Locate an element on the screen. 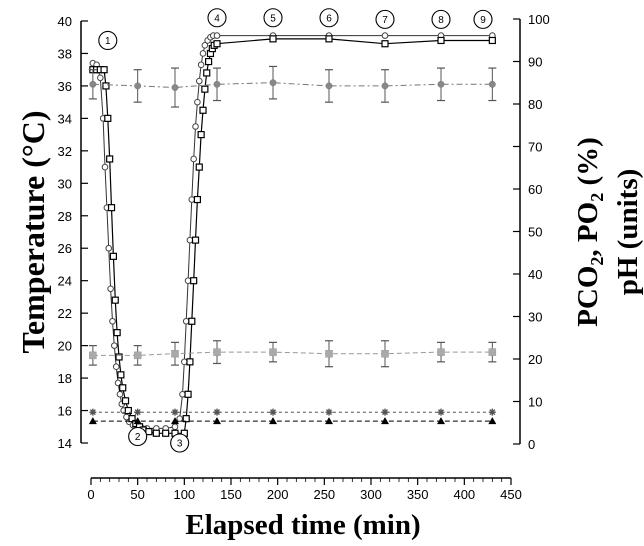 Image resolution: width=644 pixels, height=546 pixels. y-right-tick-label: 60 is located at coordinates (535, 189).